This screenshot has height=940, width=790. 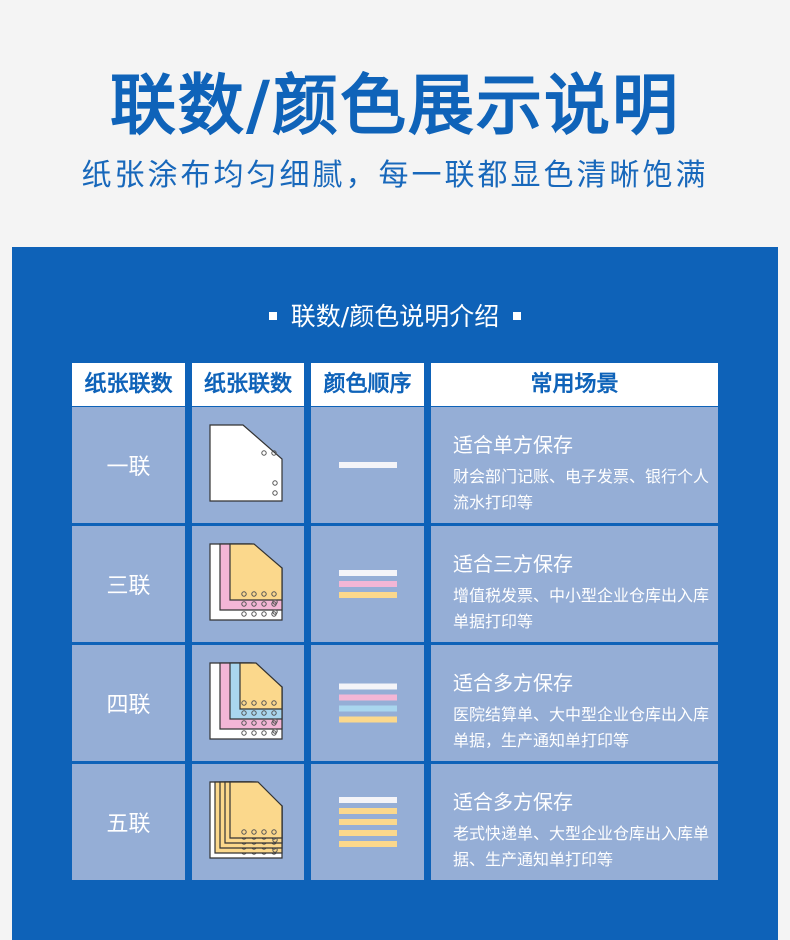 I want to click on scenario-text: 增值税发票、中小型企业仓库出入库单据打印等, so click(x=581, y=608).